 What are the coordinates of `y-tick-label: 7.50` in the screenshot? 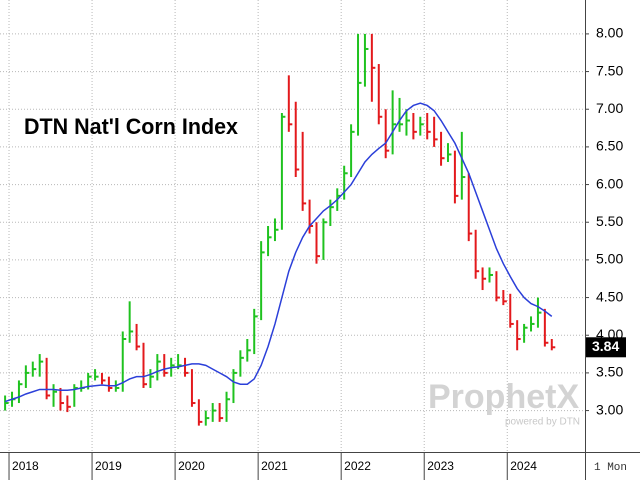 It's located at (609, 70).